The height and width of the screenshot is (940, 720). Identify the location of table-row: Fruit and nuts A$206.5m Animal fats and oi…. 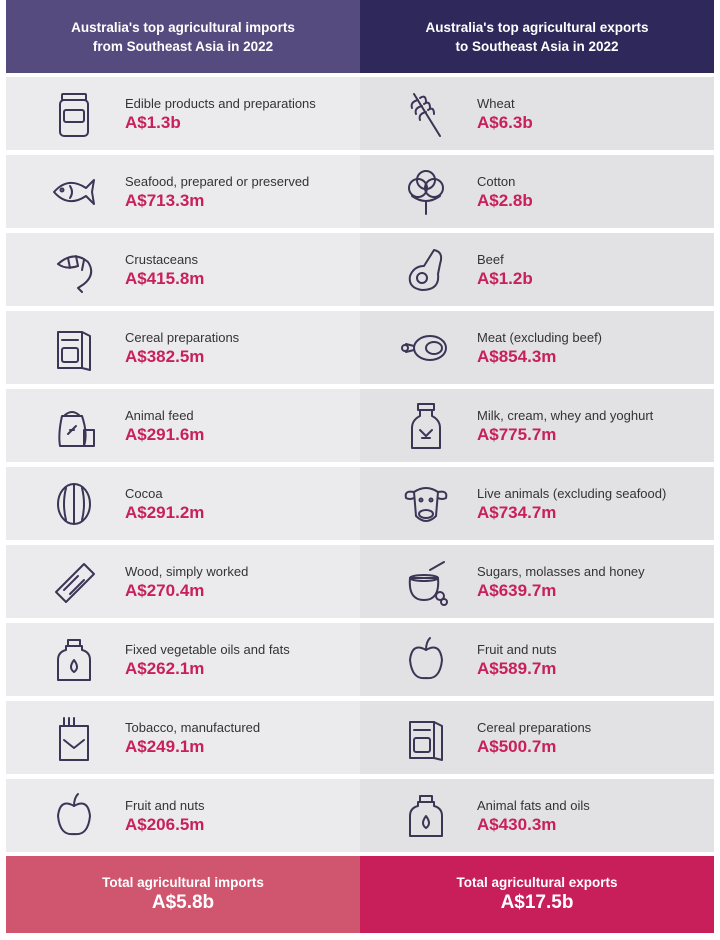
(360, 815).